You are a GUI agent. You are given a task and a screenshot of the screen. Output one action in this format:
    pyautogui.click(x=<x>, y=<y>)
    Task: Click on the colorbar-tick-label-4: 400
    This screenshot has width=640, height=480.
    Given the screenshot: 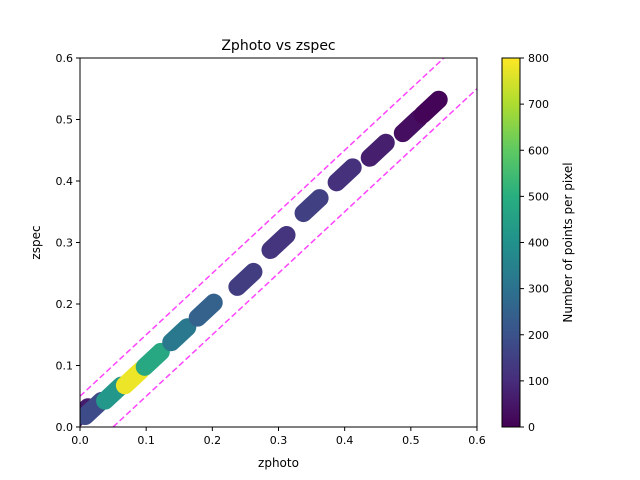 What is the action you would take?
    pyautogui.click(x=538, y=243)
    